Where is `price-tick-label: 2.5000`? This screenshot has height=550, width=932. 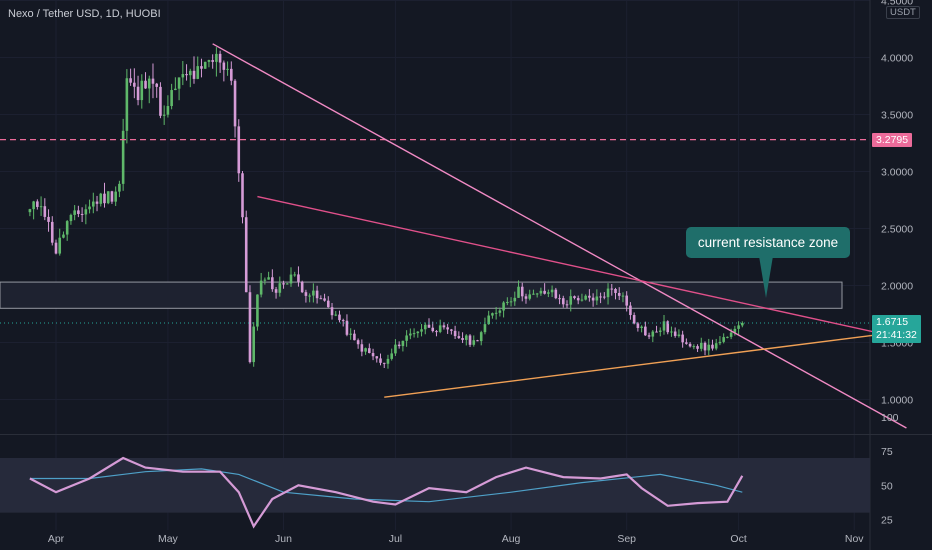
price-tick-label: 2.5000 is located at coordinates (897, 230).